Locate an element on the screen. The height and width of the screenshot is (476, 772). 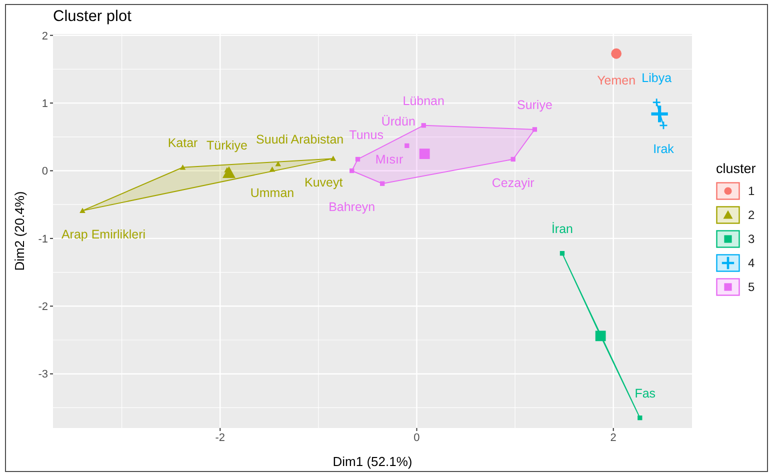
legend-label: 4 is located at coordinates (751, 263).